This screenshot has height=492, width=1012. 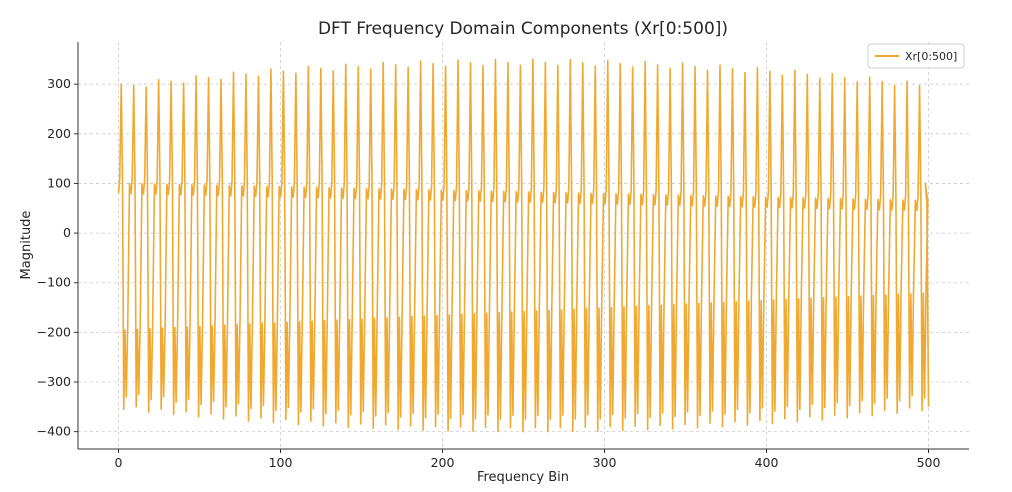 What do you see at coordinates (59, 83) in the screenshot?
I see `y-tick-label: 300` at bounding box center [59, 83].